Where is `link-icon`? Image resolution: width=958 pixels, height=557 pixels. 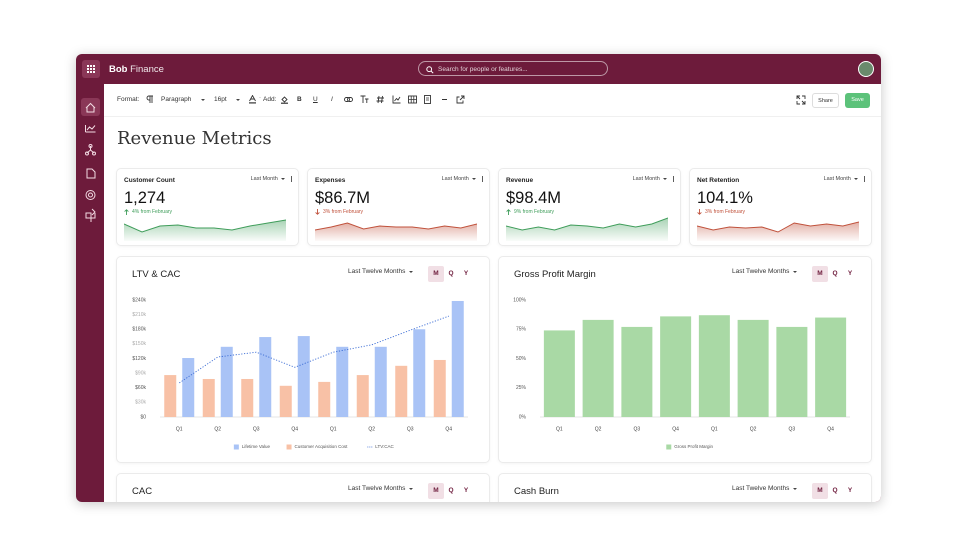 link-icon is located at coordinates (348, 99).